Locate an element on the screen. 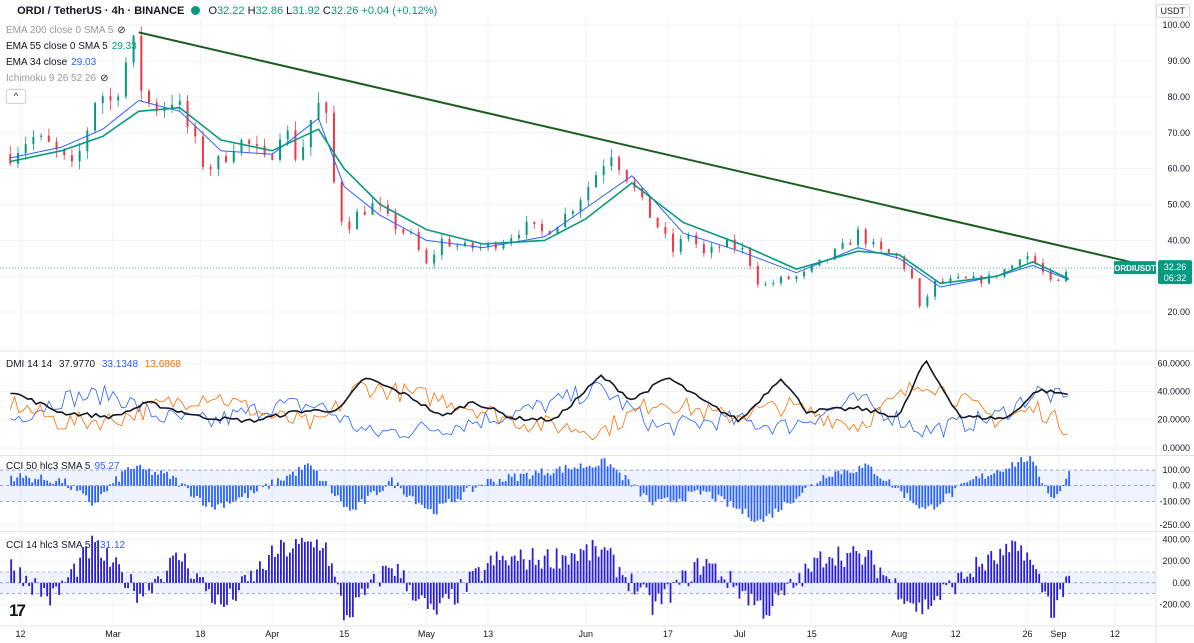 The height and width of the screenshot is (643, 1194). collapse-legend-button: ^ is located at coordinates (16, 96).